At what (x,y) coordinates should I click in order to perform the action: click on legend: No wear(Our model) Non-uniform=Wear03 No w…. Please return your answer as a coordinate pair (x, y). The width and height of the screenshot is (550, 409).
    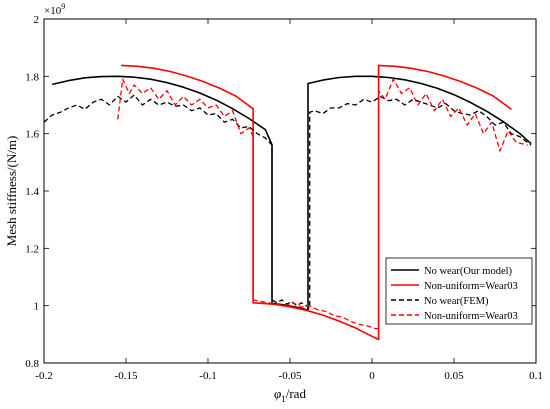
    Looking at the image, I should click on (459, 291).